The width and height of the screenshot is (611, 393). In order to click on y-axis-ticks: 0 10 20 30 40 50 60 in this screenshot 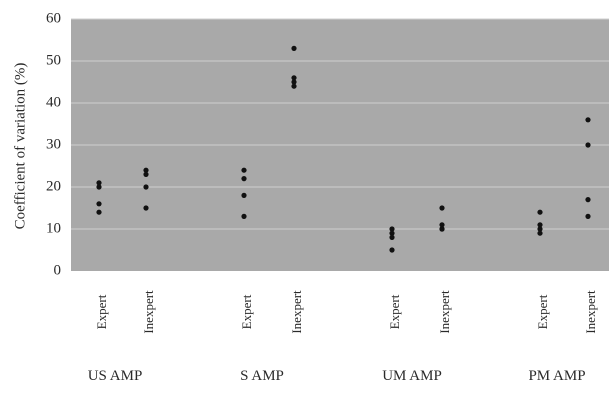, I will do `click(53, 144)`.